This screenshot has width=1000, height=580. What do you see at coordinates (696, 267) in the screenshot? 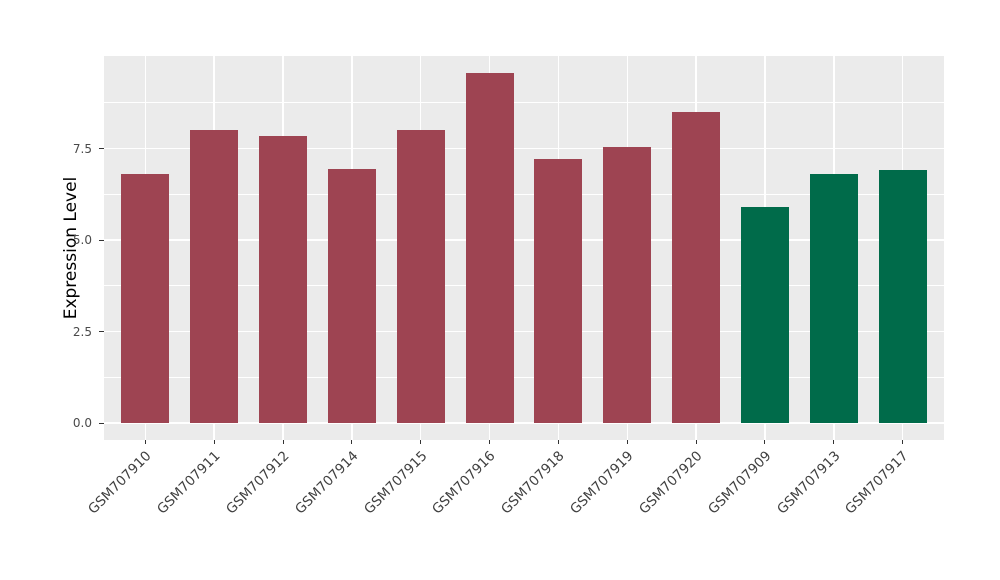
I see `bar-GSM707920` at bounding box center [696, 267].